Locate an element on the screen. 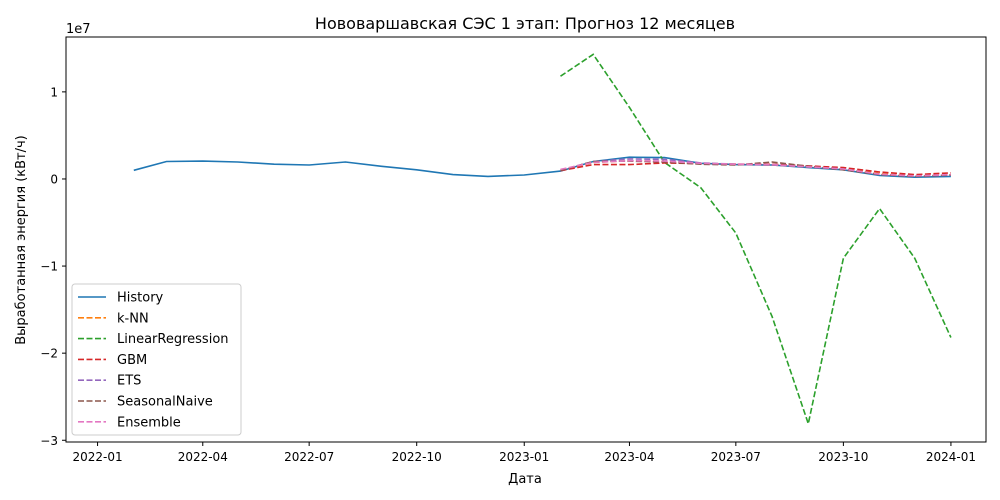  x-tick-label: 2022-04 is located at coordinates (203, 457).